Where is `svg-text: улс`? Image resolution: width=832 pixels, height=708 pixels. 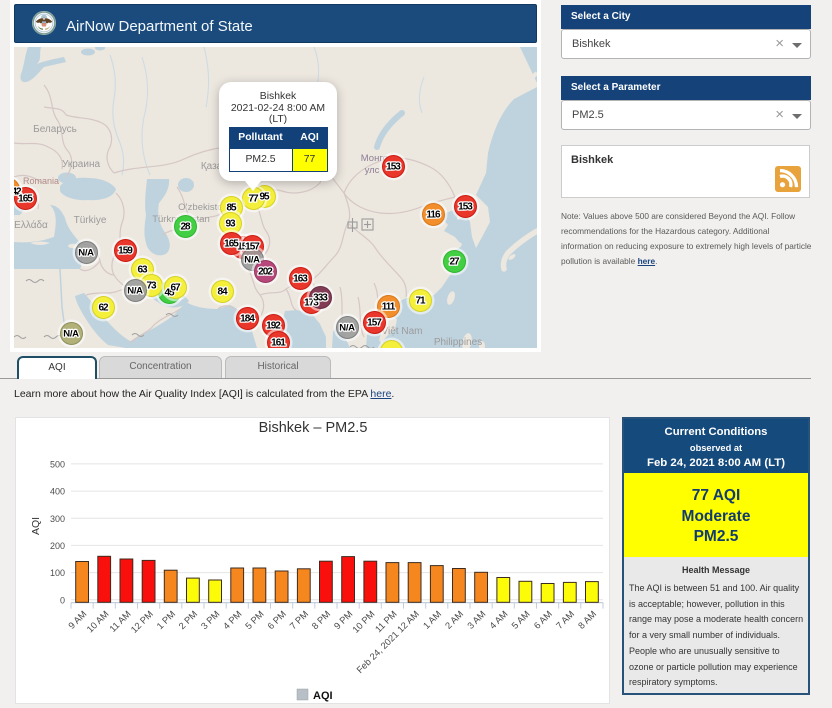 svg-text: улс is located at coordinates (372, 170).